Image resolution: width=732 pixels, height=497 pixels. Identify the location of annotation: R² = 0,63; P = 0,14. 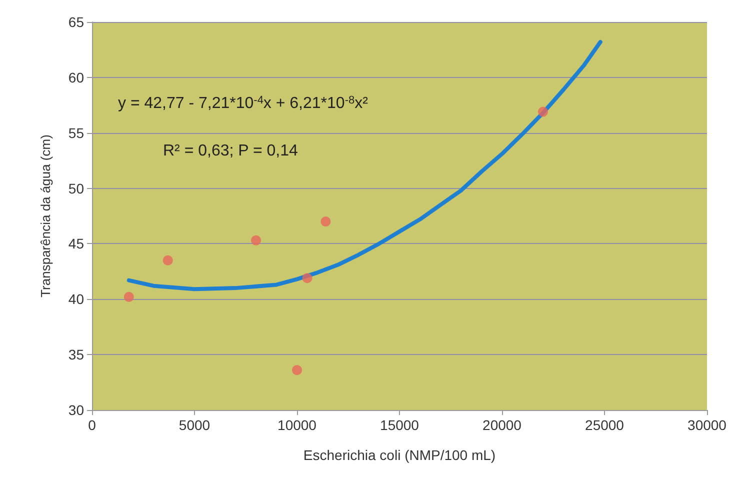
(230, 151).